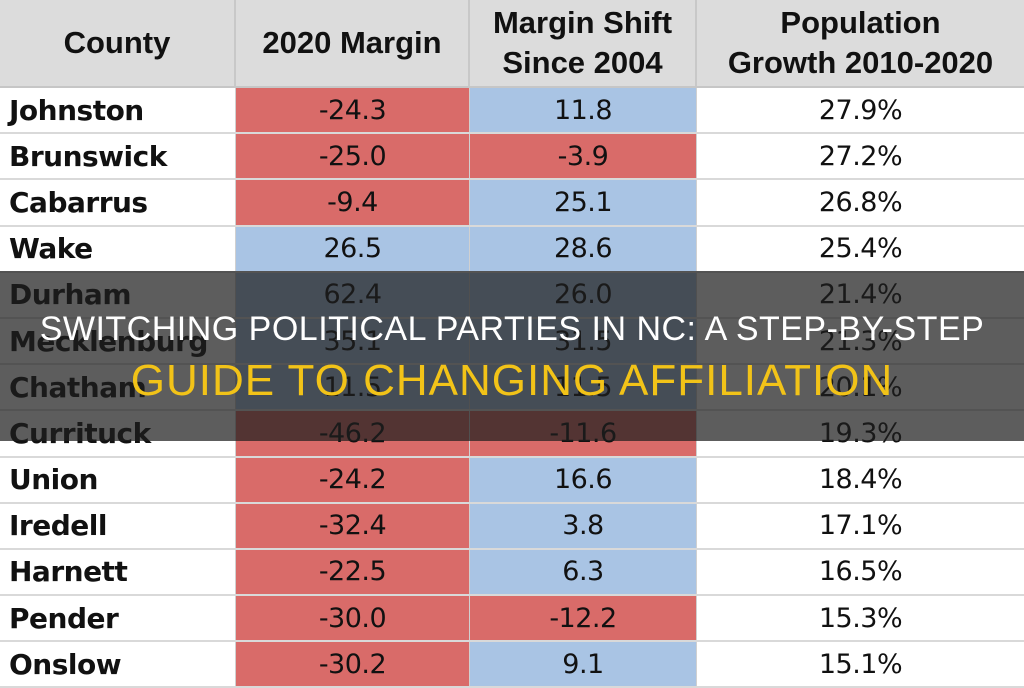 This screenshot has height=688, width=1024. What do you see at coordinates (583, 572) in the screenshot?
I see `margin-shift-cell: 6.3` at bounding box center [583, 572].